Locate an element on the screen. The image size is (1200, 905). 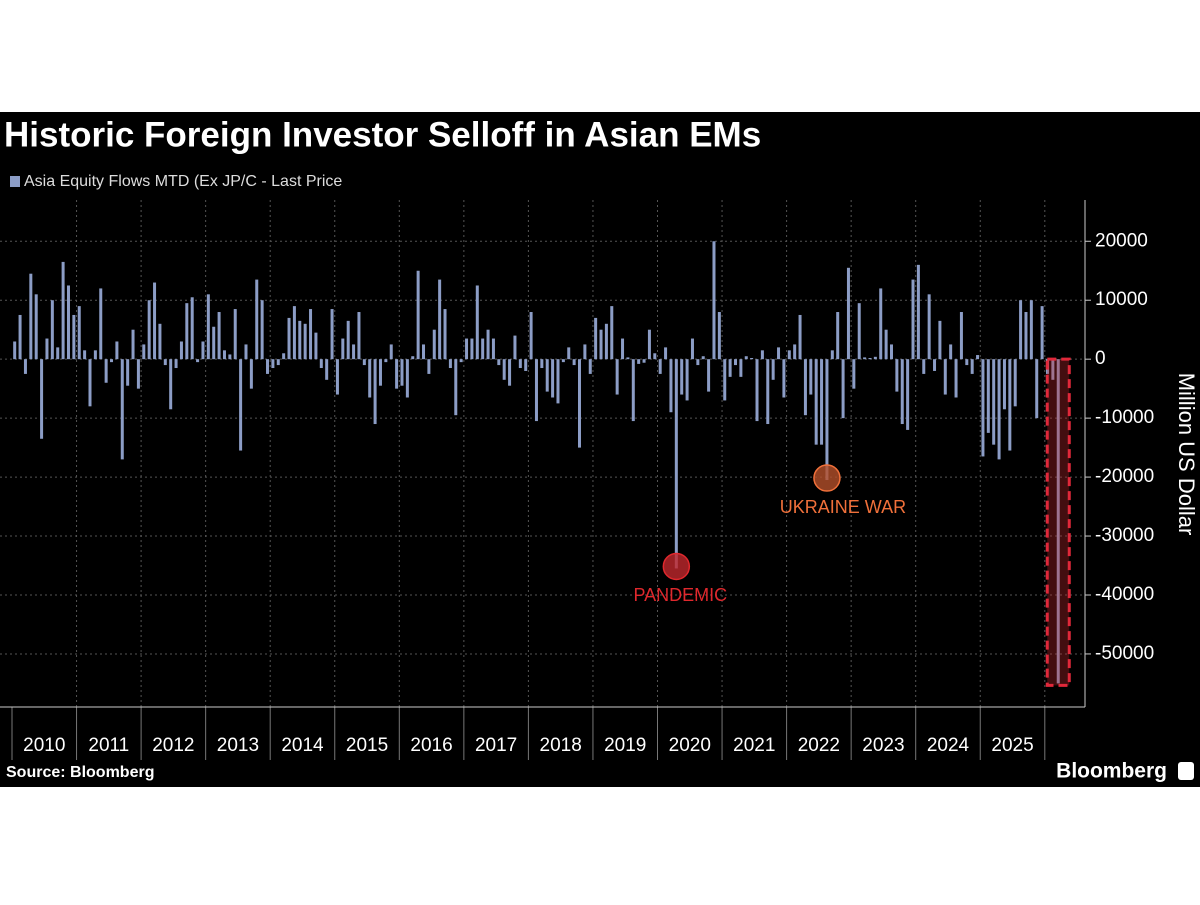
x-tick-label: 2024 is located at coordinates (948, 745).